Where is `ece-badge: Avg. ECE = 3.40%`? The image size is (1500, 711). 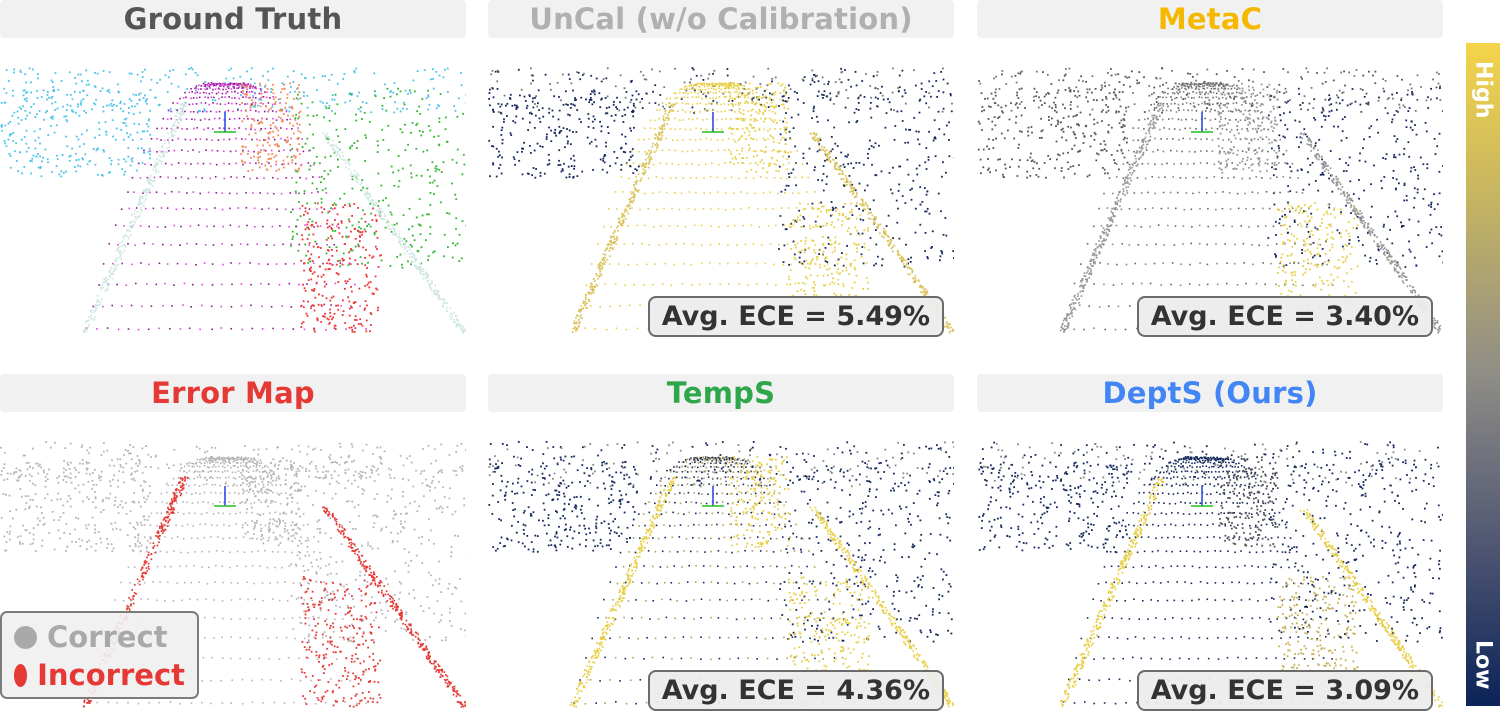
ece-badge: Avg. ECE = 3.40% is located at coordinates (1285, 316).